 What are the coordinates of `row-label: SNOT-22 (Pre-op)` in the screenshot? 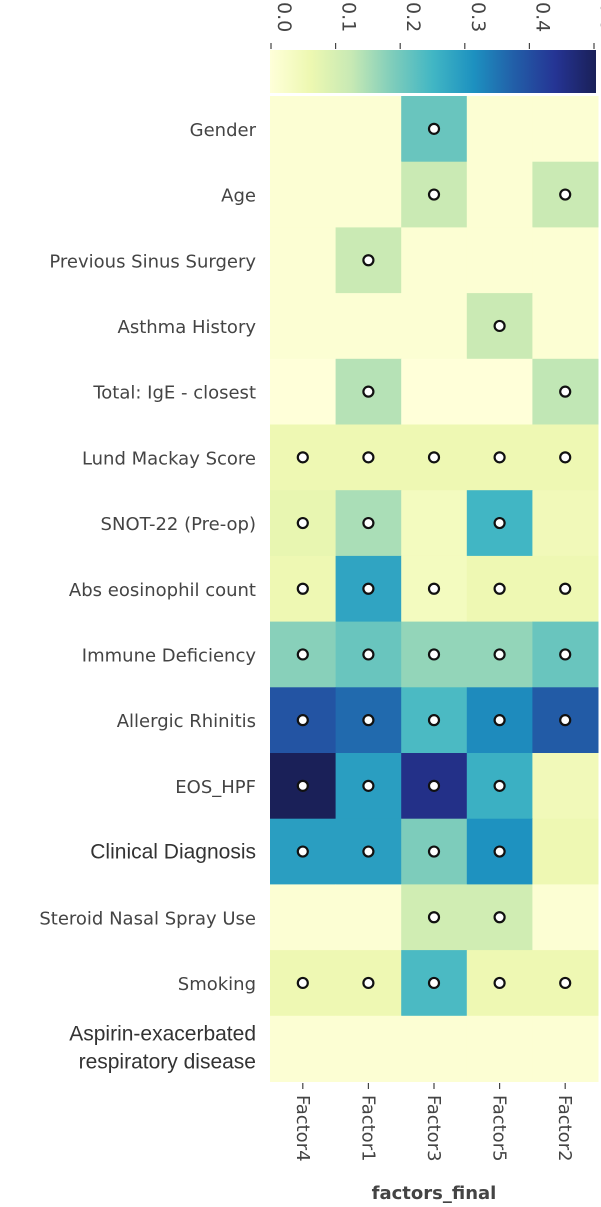 It's located at (178, 524).